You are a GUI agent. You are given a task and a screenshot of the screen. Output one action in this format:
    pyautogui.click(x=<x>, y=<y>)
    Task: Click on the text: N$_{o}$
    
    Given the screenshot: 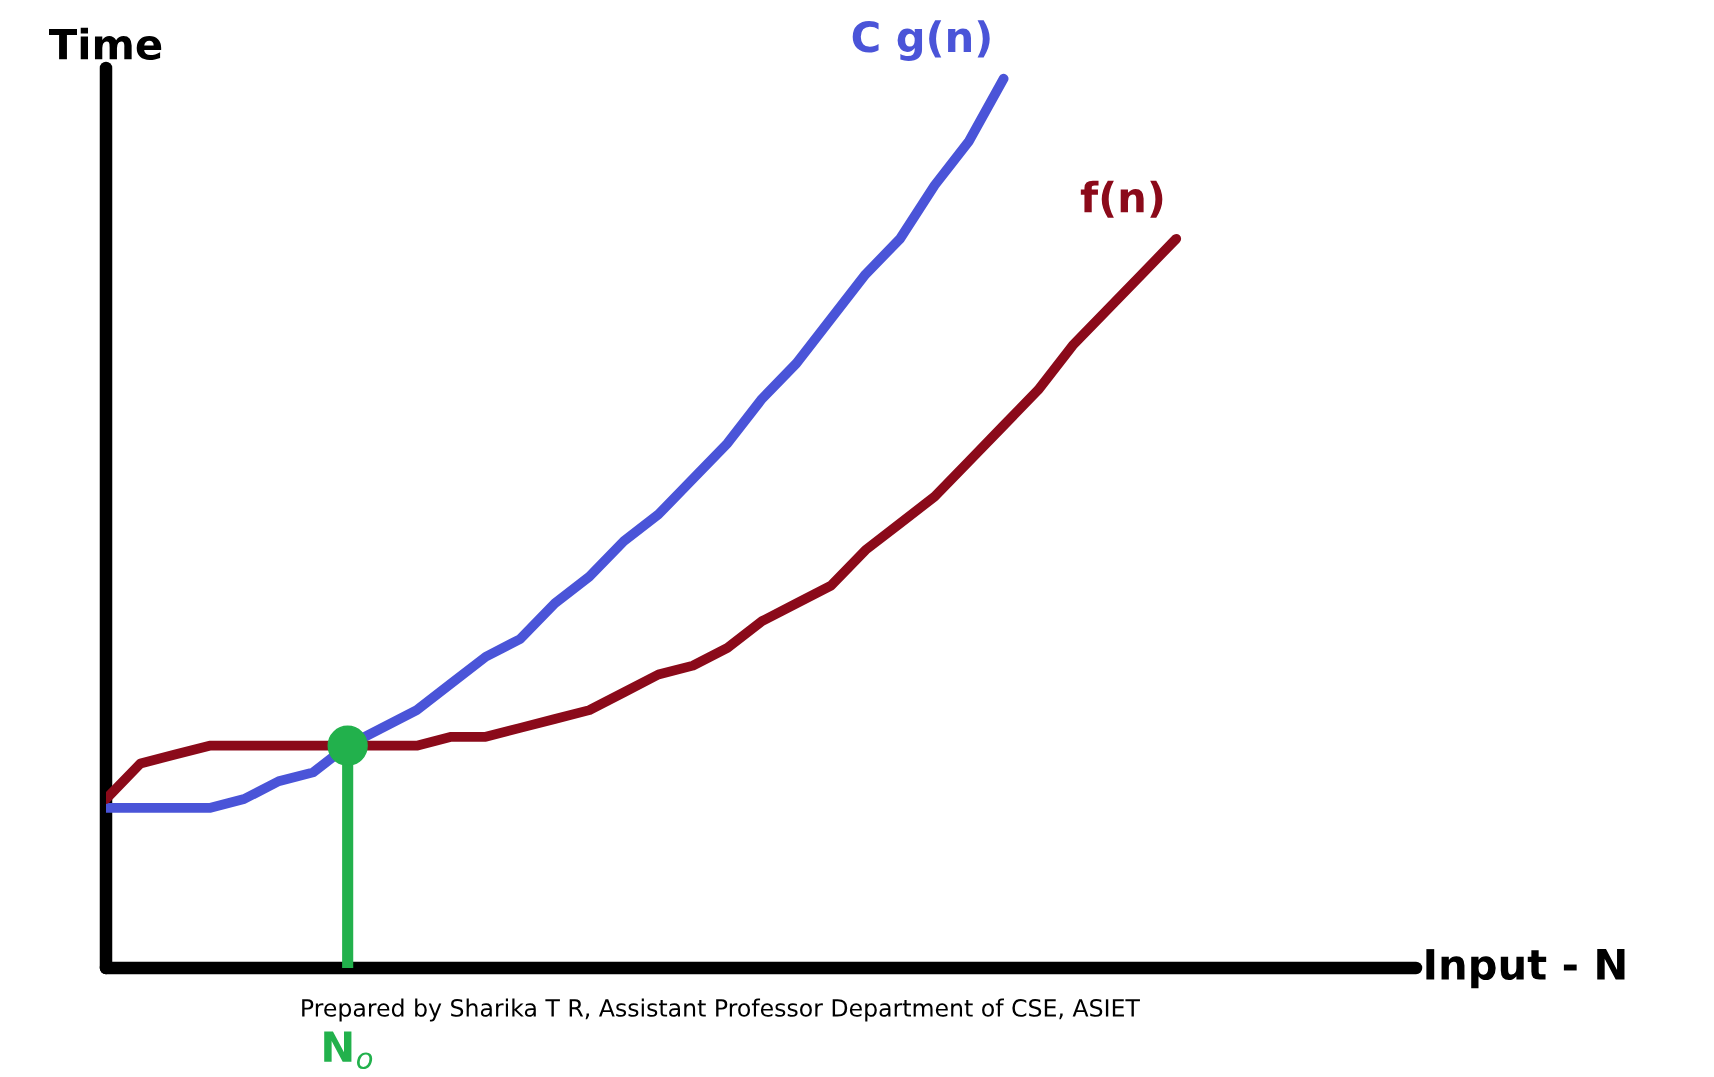 What is the action you would take?
    pyautogui.click(x=348, y=1050)
    